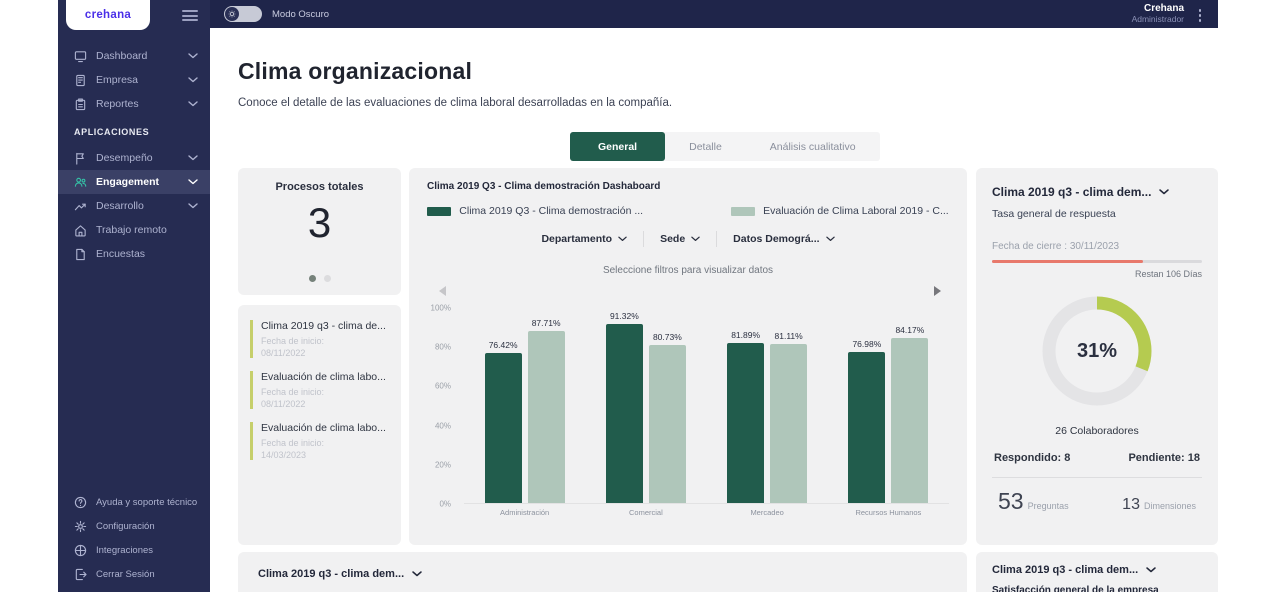  I want to click on sidebar-item-configuraci-n: Configuración, so click(134, 526).